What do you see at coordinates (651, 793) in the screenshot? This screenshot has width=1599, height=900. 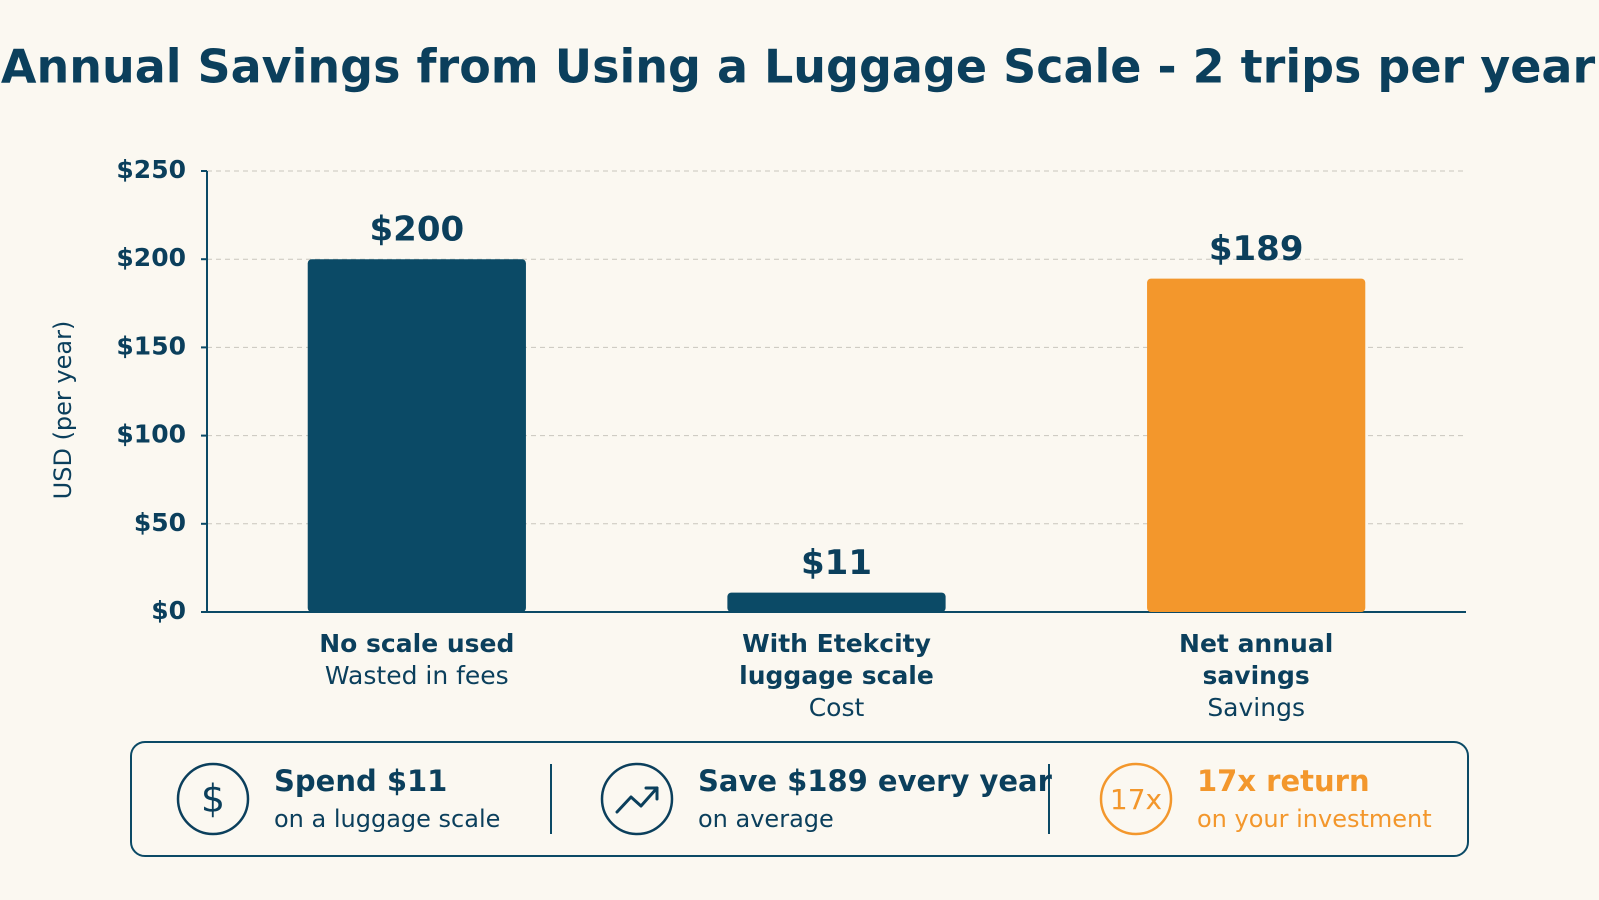 I see `trend-arrow` at bounding box center [651, 793].